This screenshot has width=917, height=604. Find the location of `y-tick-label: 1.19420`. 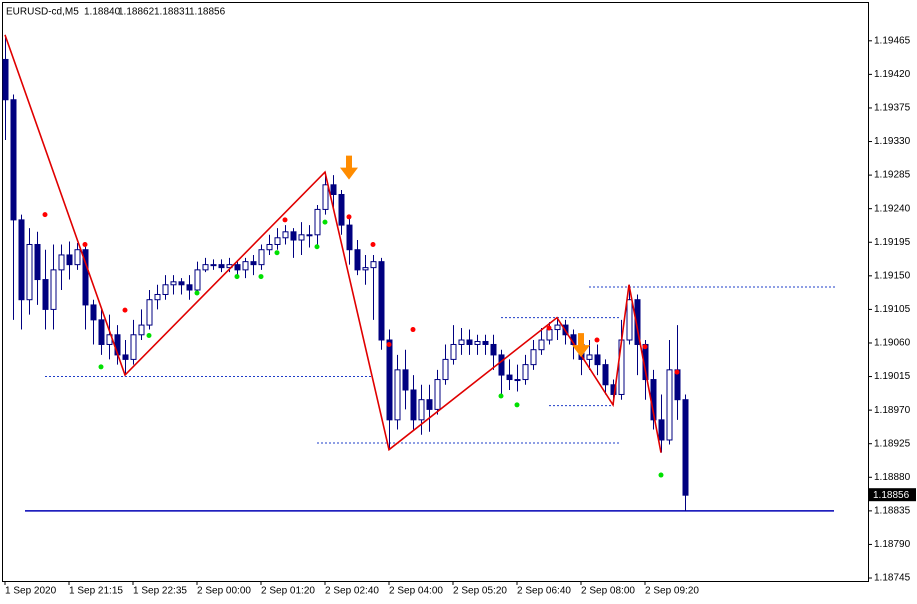

y-tick-label: 1.19420 is located at coordinates (892, 74).